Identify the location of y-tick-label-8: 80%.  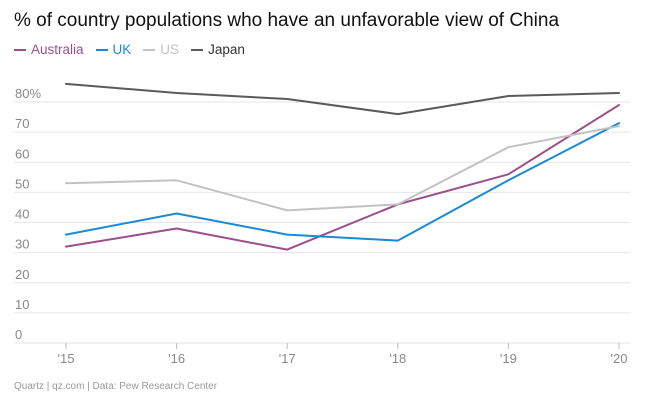
(28, 93).